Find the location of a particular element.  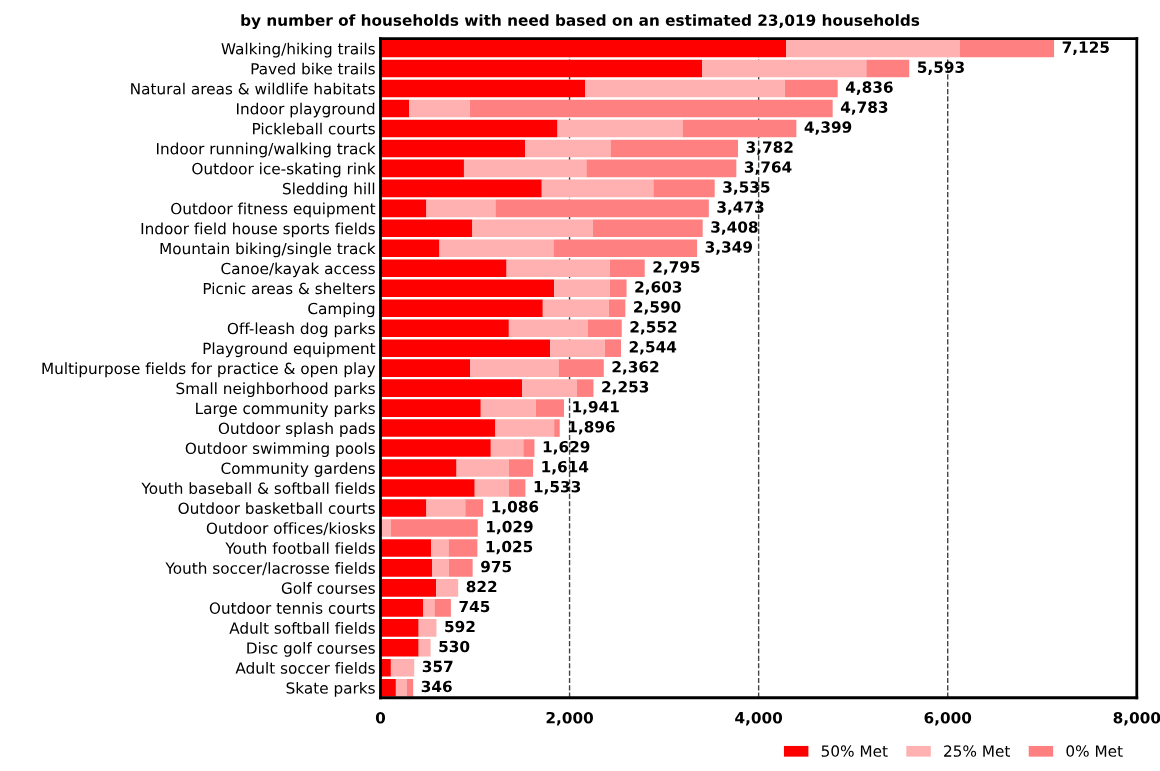

x-tick-label: 6,000 is located at coordinates (948, 718).